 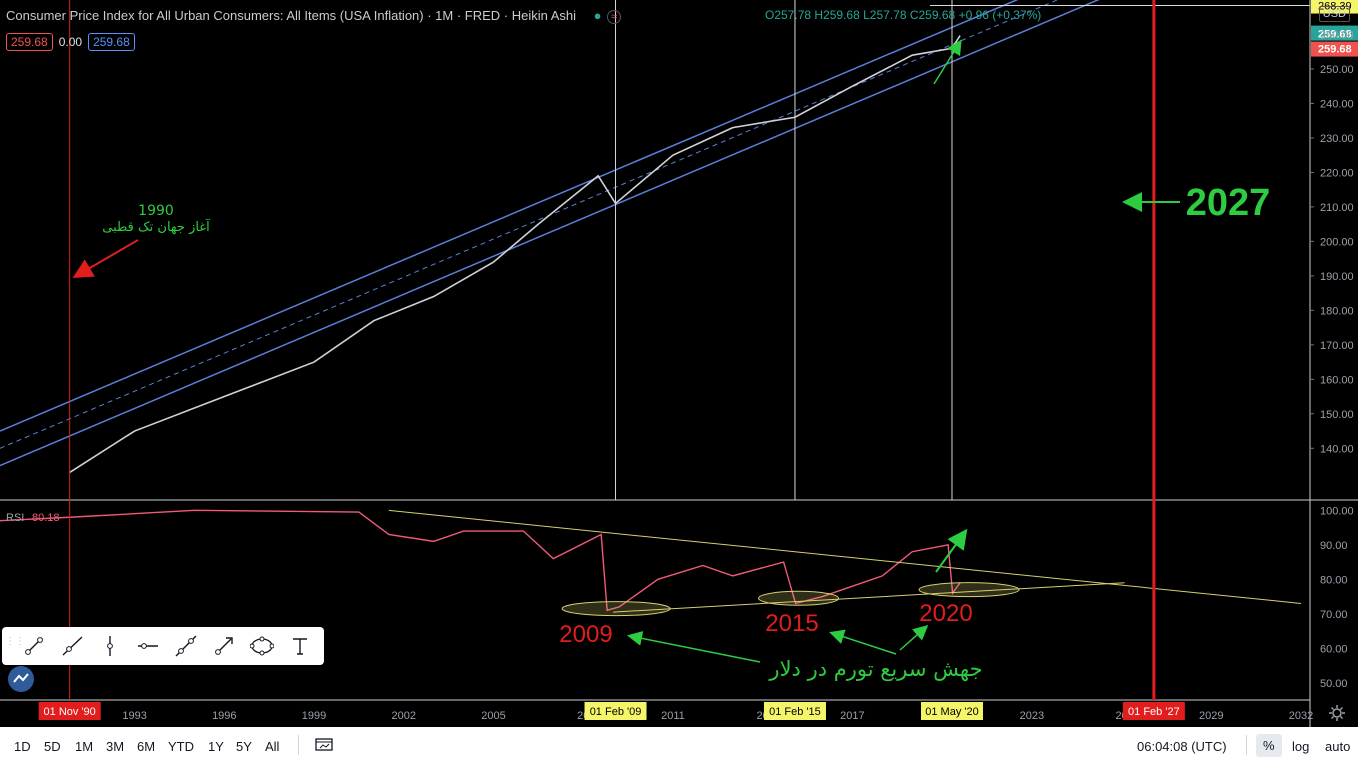 I want to click on percent-toggle: %, so click(x=1269, y=745).